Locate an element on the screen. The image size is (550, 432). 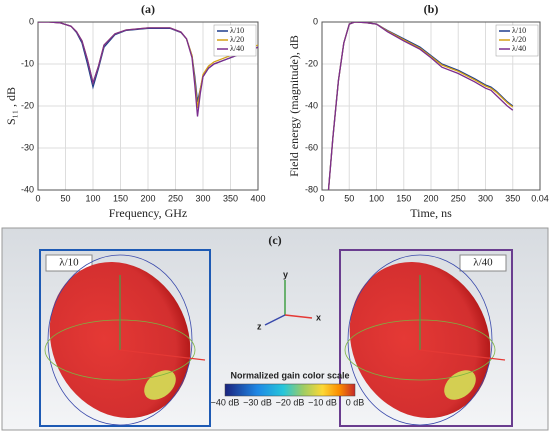
colorbar-label: −20 dB is located at coordinates (290, 402).